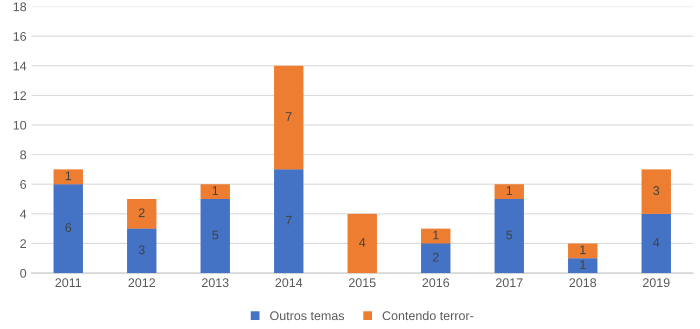  I want to click on x-tick-label: 2016, so click(436, 283).